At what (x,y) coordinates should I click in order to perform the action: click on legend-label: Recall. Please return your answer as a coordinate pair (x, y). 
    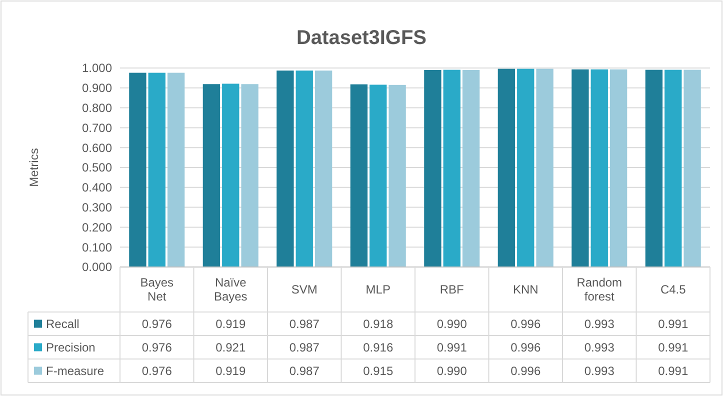
    Looking at the image, I should click on (63, 323).